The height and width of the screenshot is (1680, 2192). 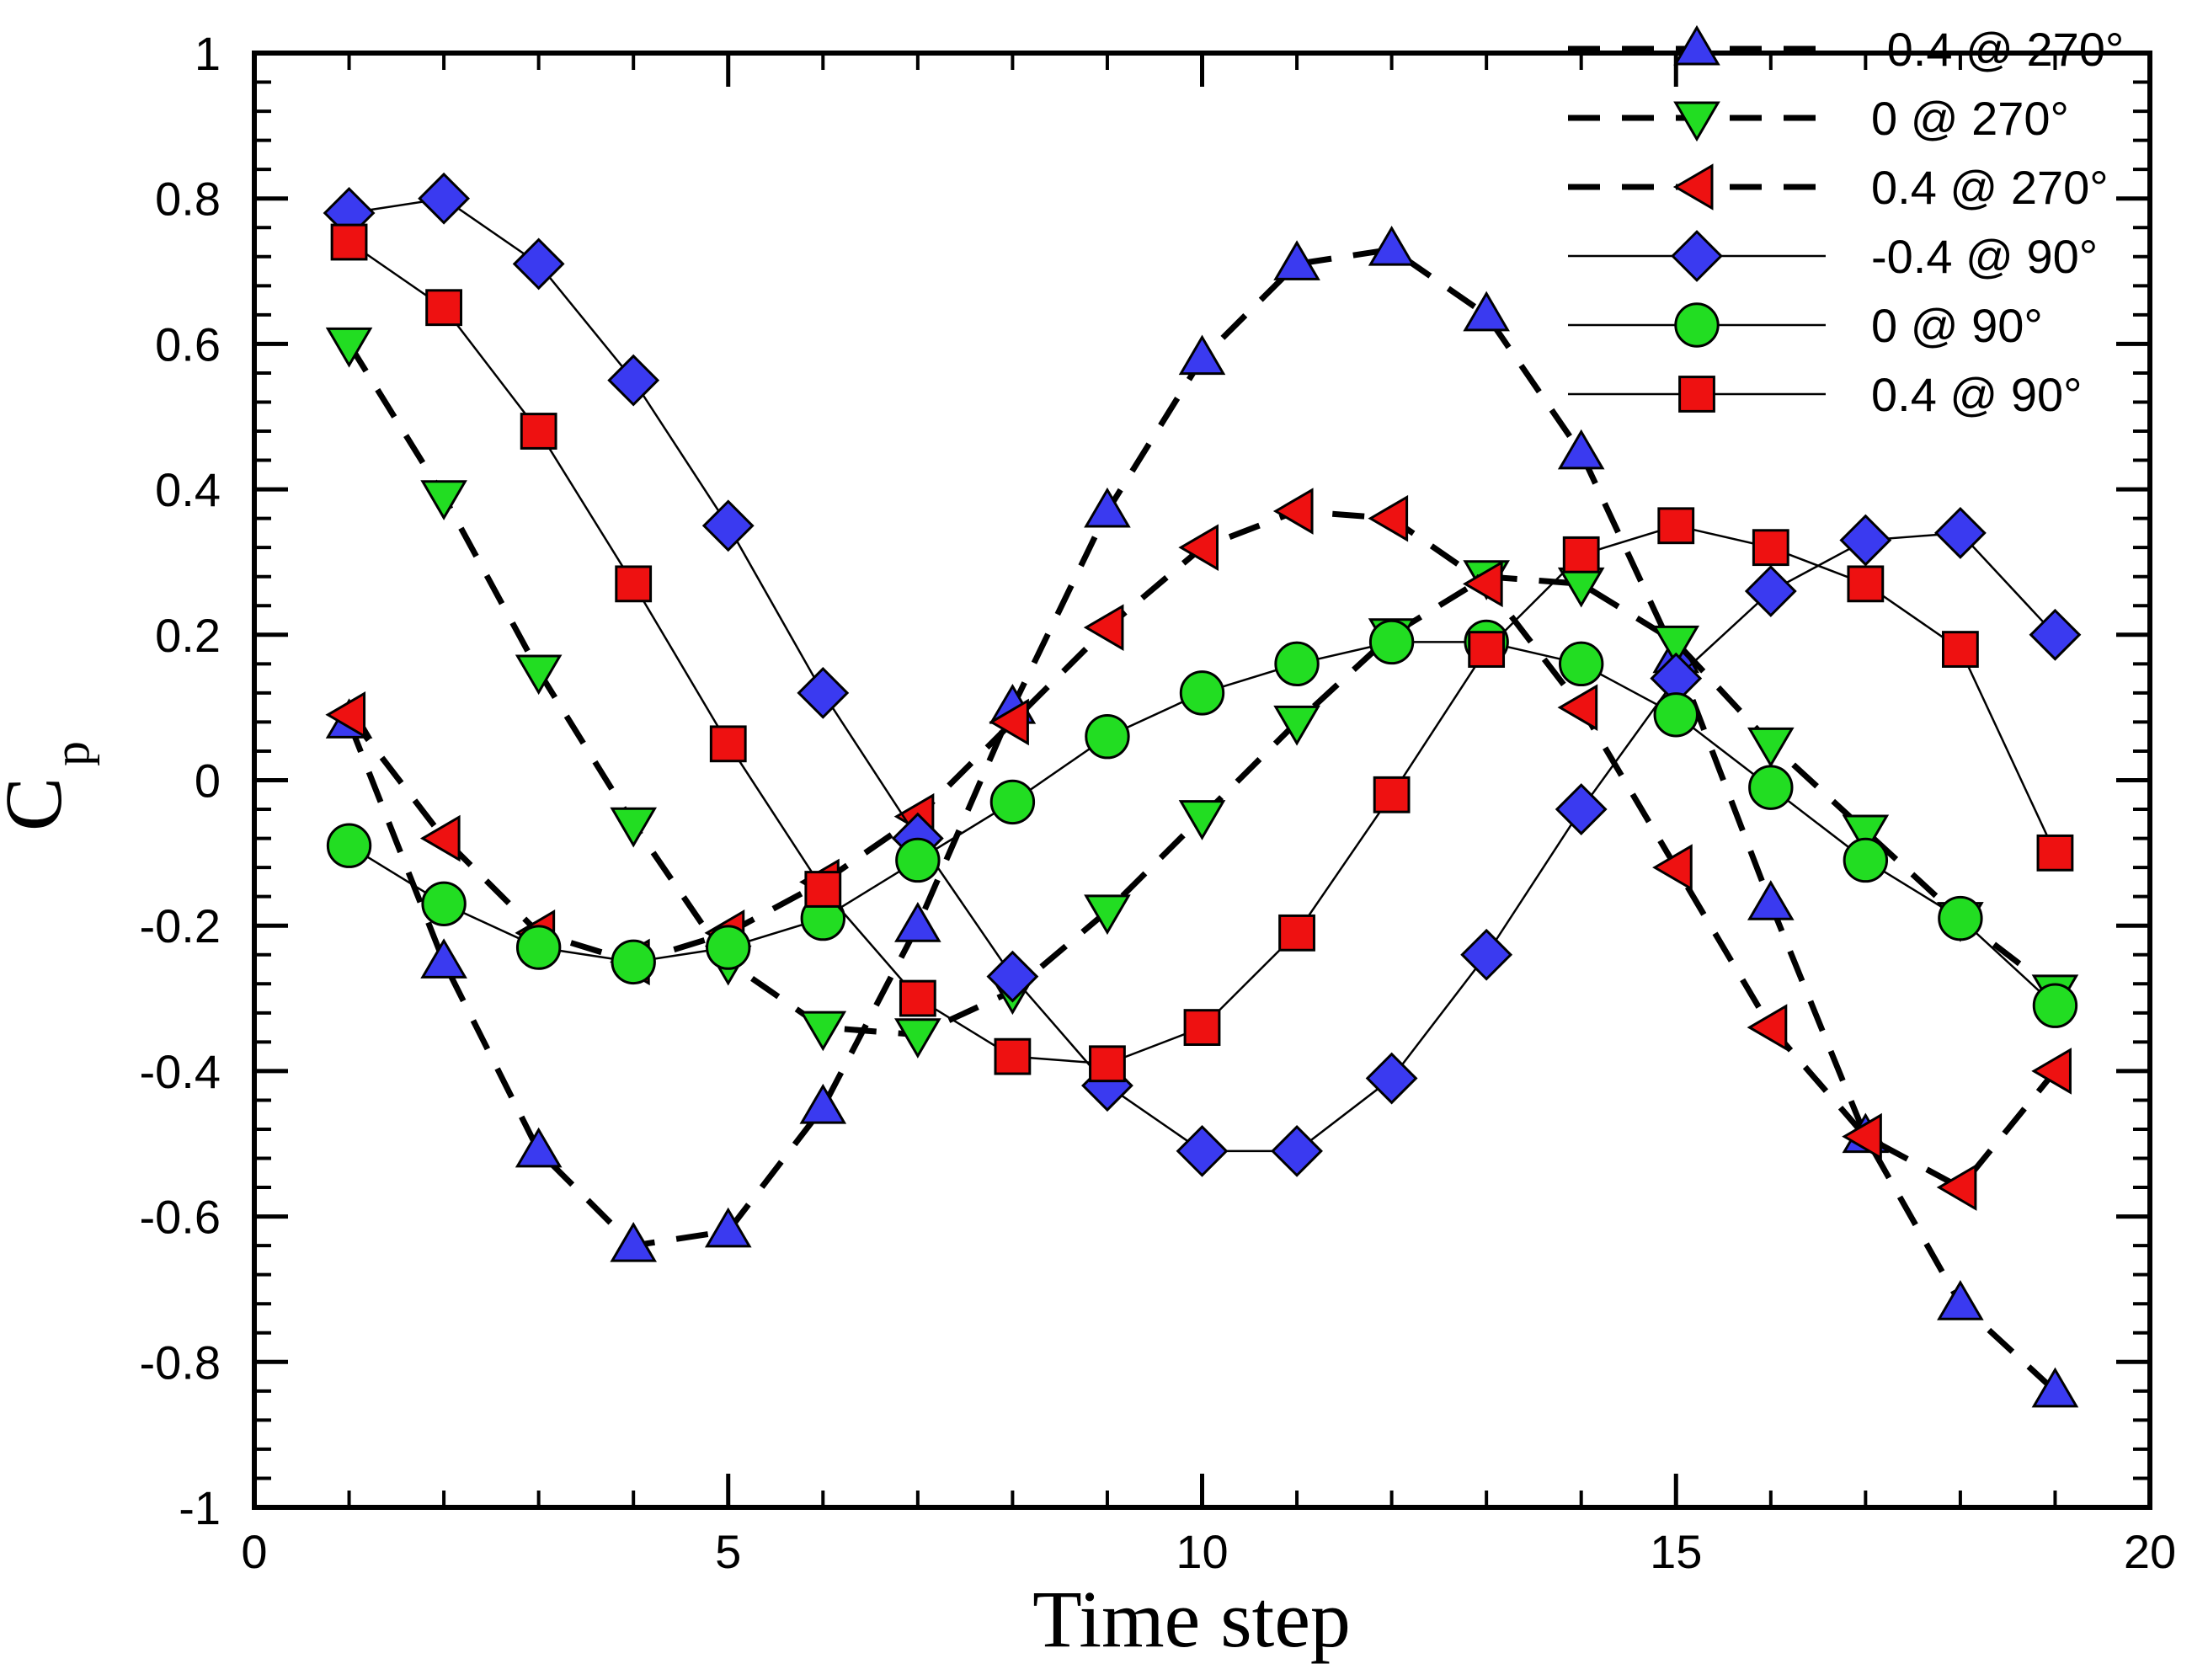 What do you see at coordinates (1846, 49) in the screenshot?
I see `legend-item: -0.4 @ 270°` at bounding box center [1846, 49].